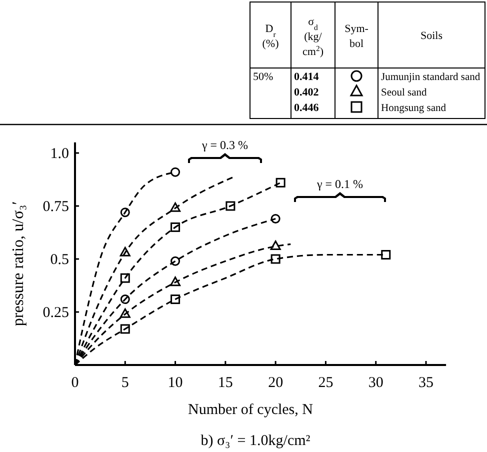  Describe the element at coordinates (313, 37) in the screenshot. I see `text: σ$_{d}$ (kg/ cm$^{2}$)` at that location.